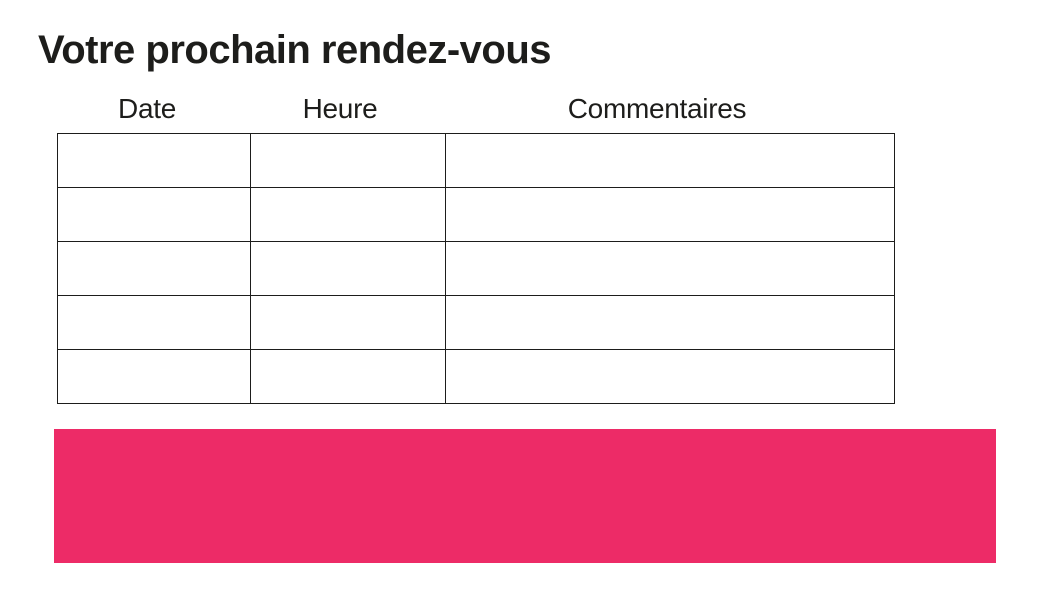 The image size is (1050, 600). Describe the element at coordinates (340, 108) in the screenshot. I see `column-header-heure: Heure` at that location.